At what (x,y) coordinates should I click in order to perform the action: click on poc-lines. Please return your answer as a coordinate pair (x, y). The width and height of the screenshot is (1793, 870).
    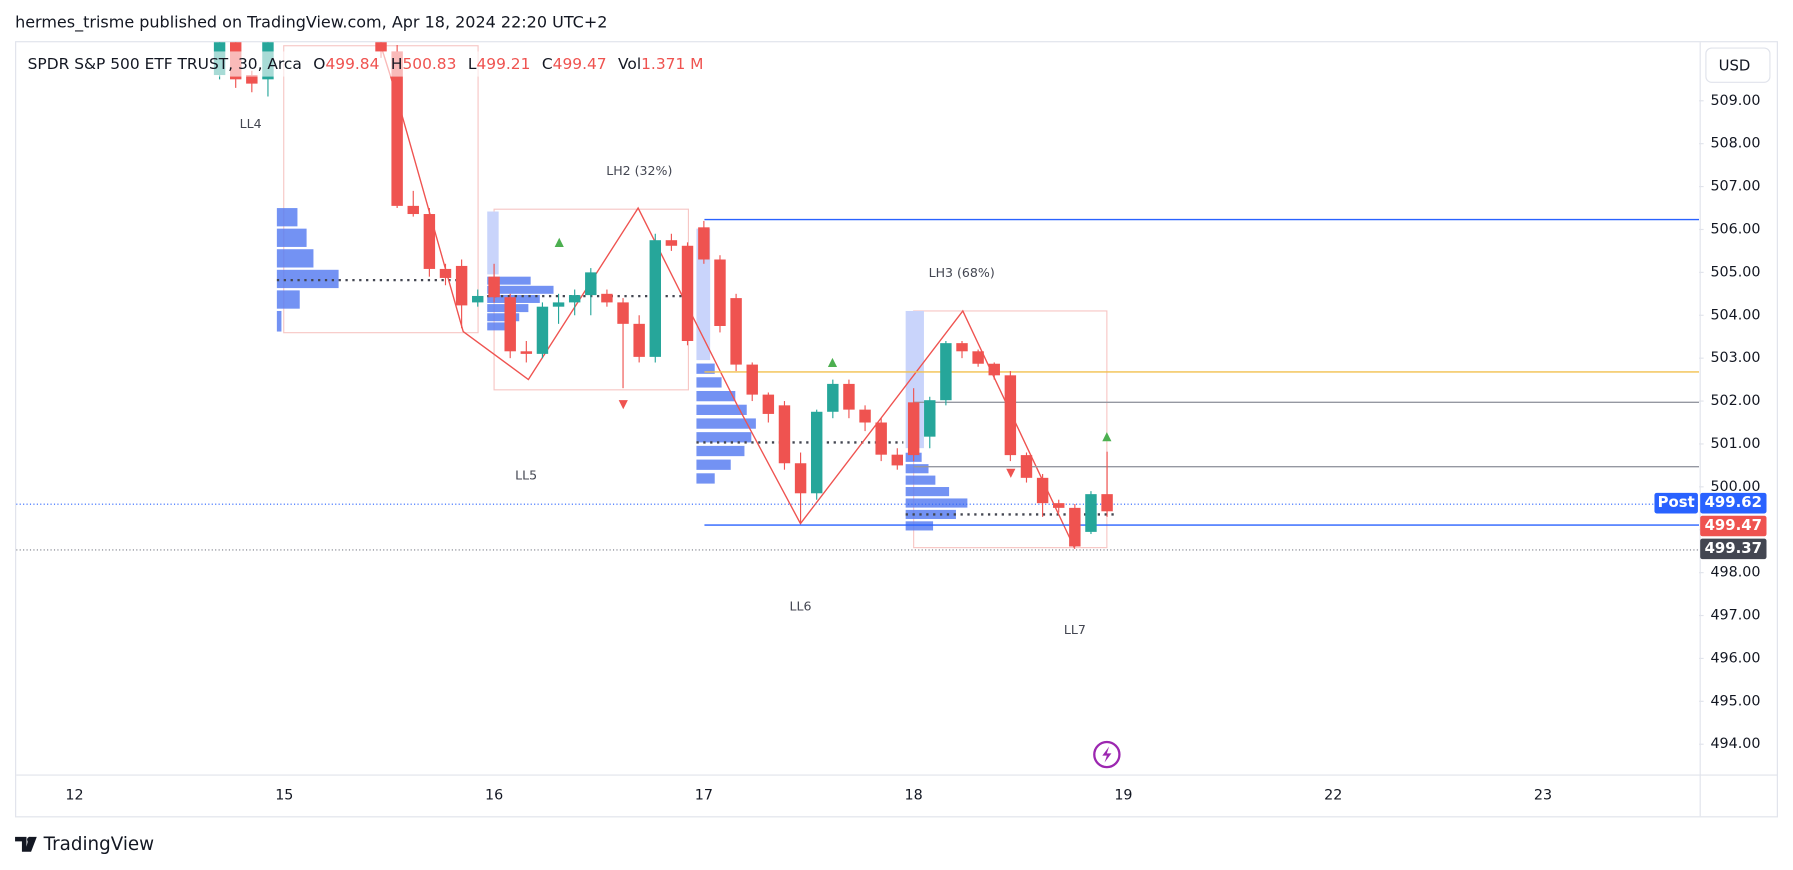
    Looking at the image, I should click on (695, 397).